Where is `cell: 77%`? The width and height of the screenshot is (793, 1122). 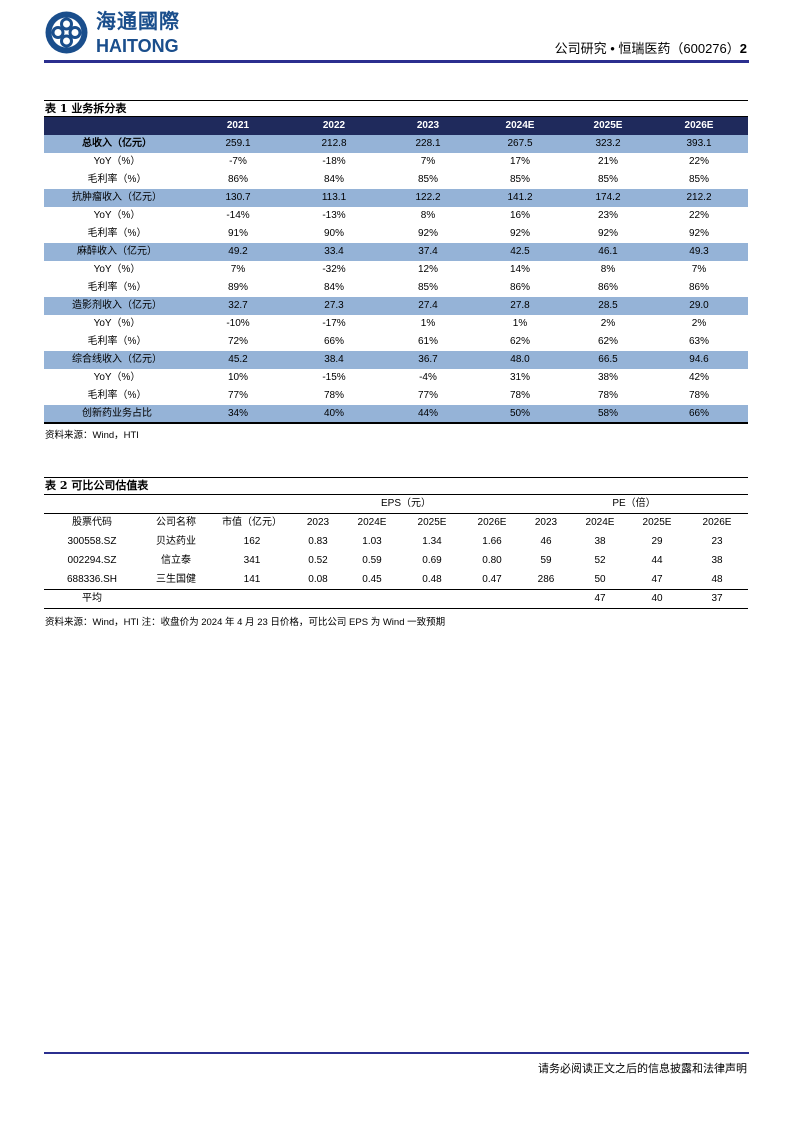
cell: 77% is located at coordinates (427, 395).